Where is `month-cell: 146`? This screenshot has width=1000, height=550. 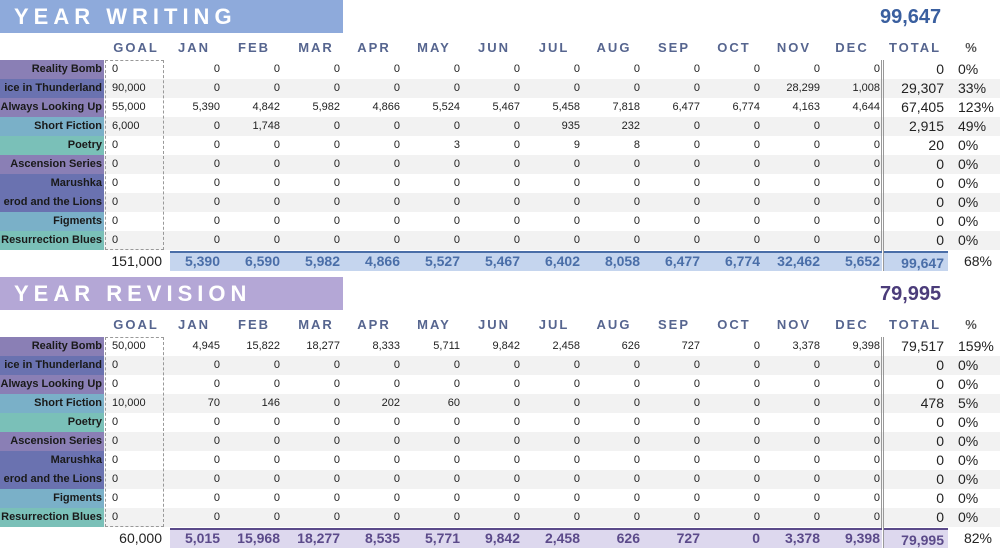
month-cell: 146 is located at coordinates (270, 403).